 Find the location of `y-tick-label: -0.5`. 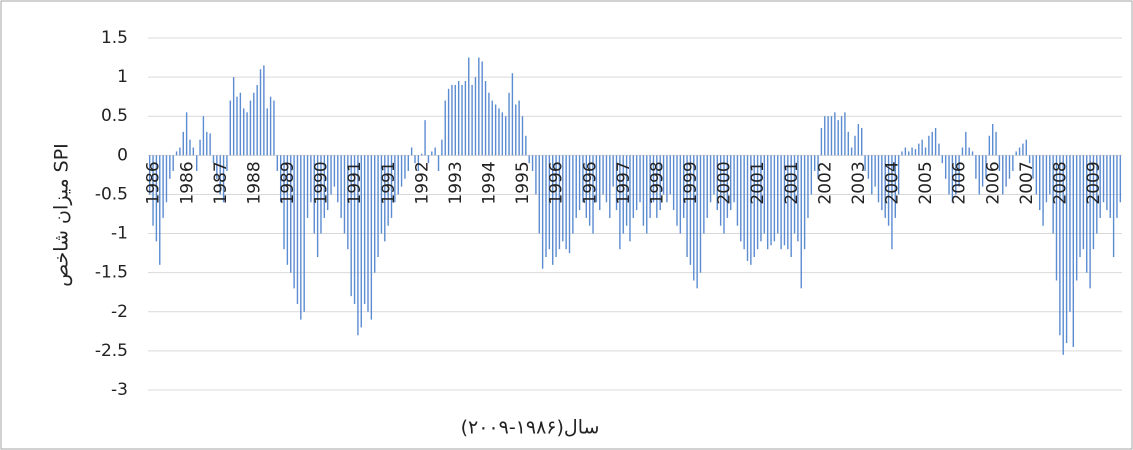

y-tick-label: -0.5 is located at coordinates (111, 194).